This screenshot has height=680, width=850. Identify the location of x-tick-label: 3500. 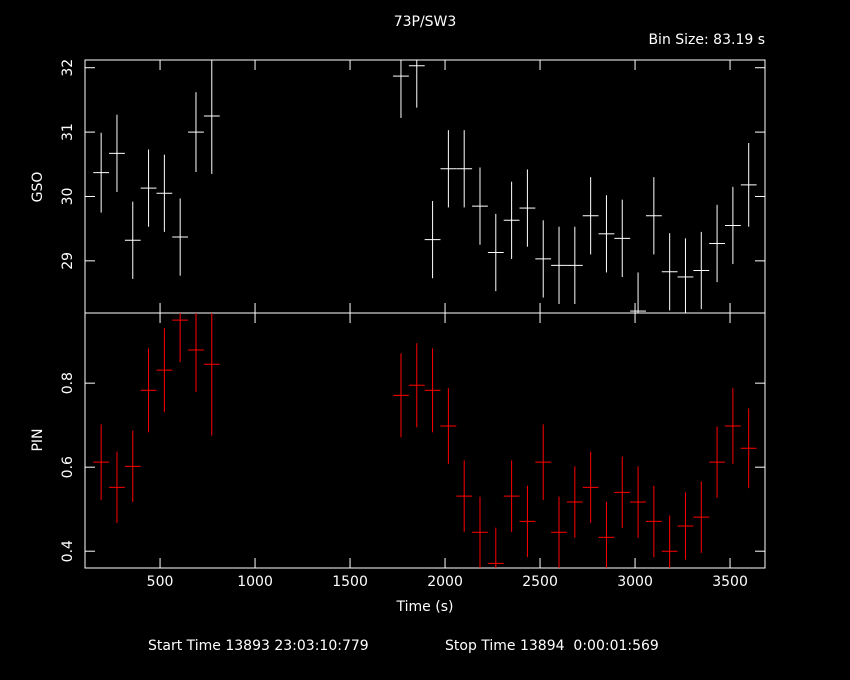
(730, 582).